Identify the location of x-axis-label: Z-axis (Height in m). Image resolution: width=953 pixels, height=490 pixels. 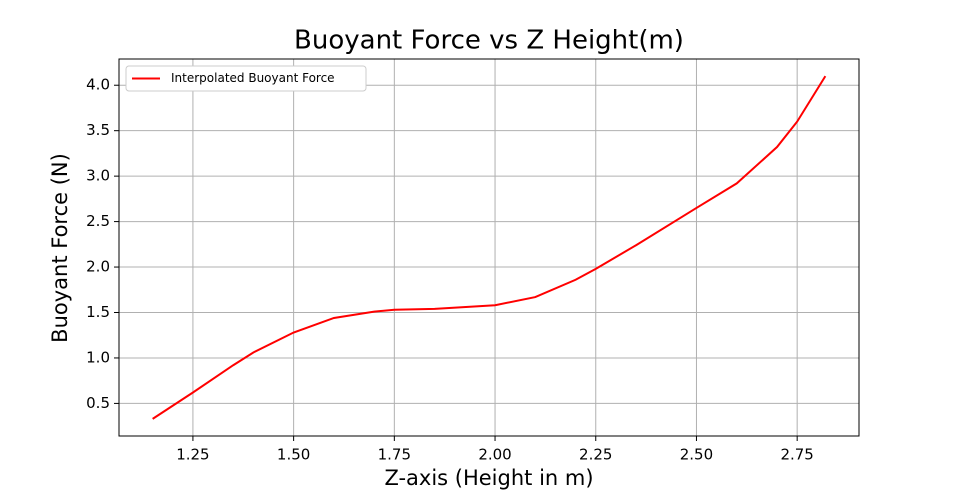
(488, 478).